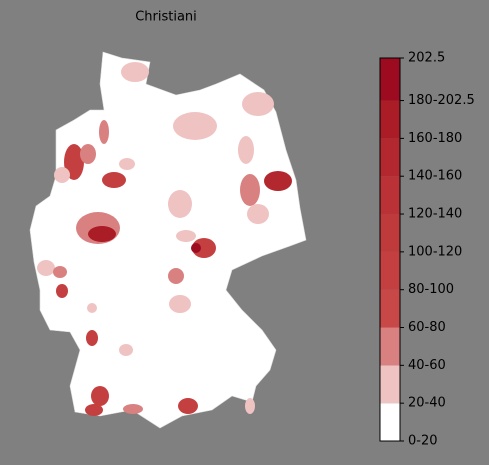 This screenshot has width=489, height=465. I want to click on colorbar-tick-label: 120-140, so click(435, 214).